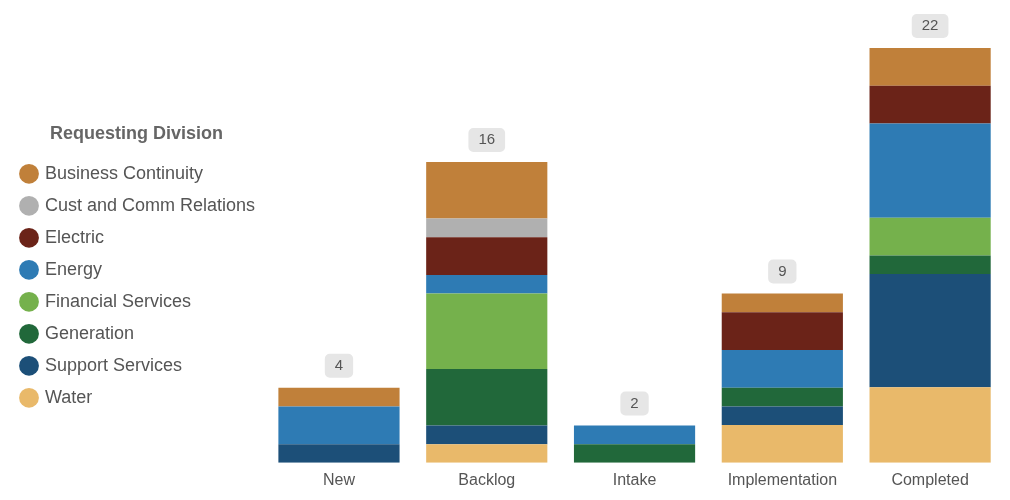 This screenshot has height=500, width=1010. What do you see at coordinates (90, 332) in the screenshot?
I see `legend-label: Generation` at bounding box center [90, 332].